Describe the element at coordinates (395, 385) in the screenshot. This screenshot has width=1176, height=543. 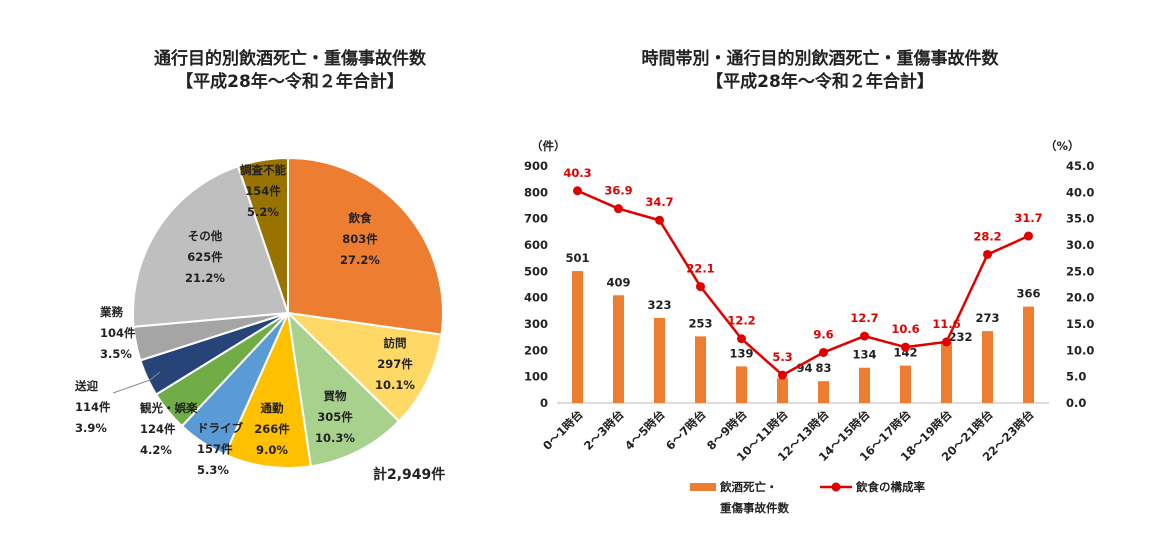
I see `pie-label-pct-1: 10.1%` at that location.